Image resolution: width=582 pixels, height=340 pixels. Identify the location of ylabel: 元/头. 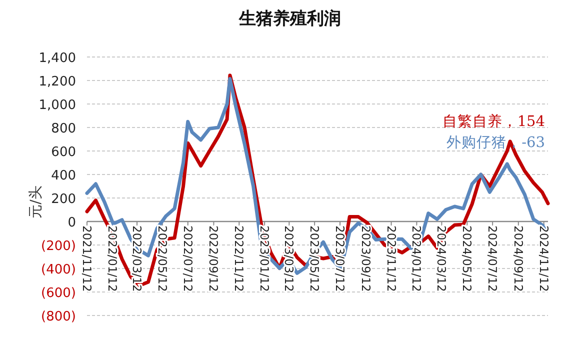
(36, 202).